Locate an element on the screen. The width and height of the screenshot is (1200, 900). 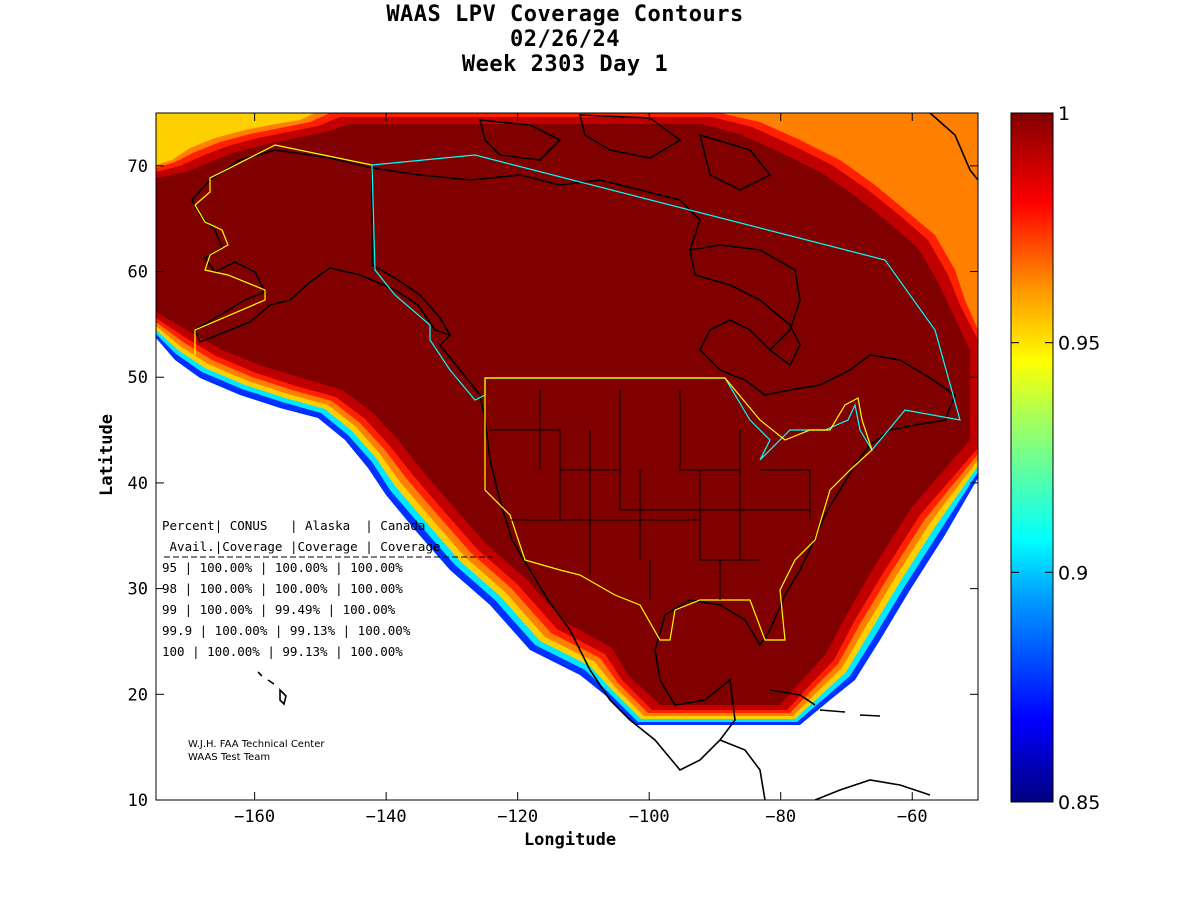
colorbar-tick-labels: 1 0.95 0.9 0.85 is located at coordinates (1055, 458).